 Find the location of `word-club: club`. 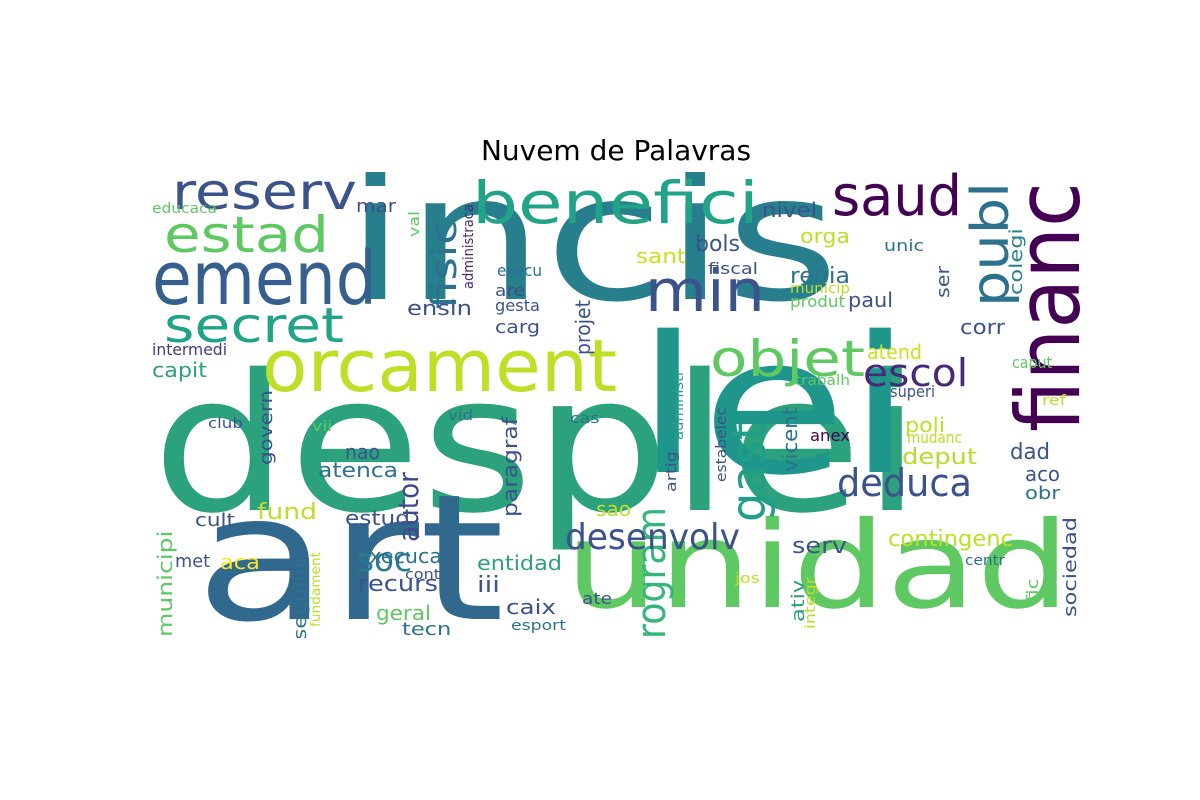

word-club: club is located at coordinates (225, 424).